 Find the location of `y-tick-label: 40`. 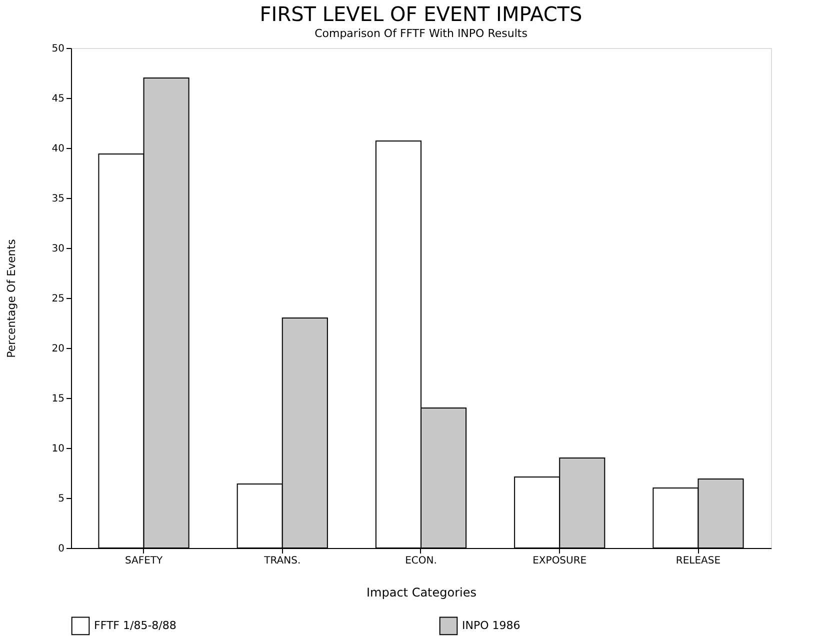

y-tick-label: 40 is located at coordinates (58, 149).